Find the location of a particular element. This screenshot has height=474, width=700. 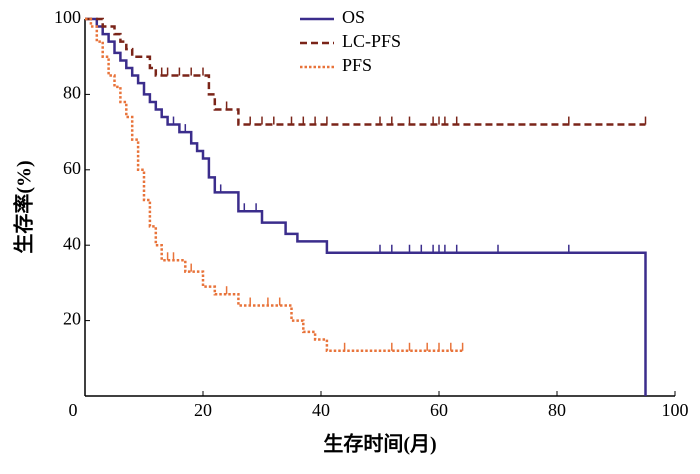

y-axis-label: 生存率(%) is located at coordinates (24, 206).